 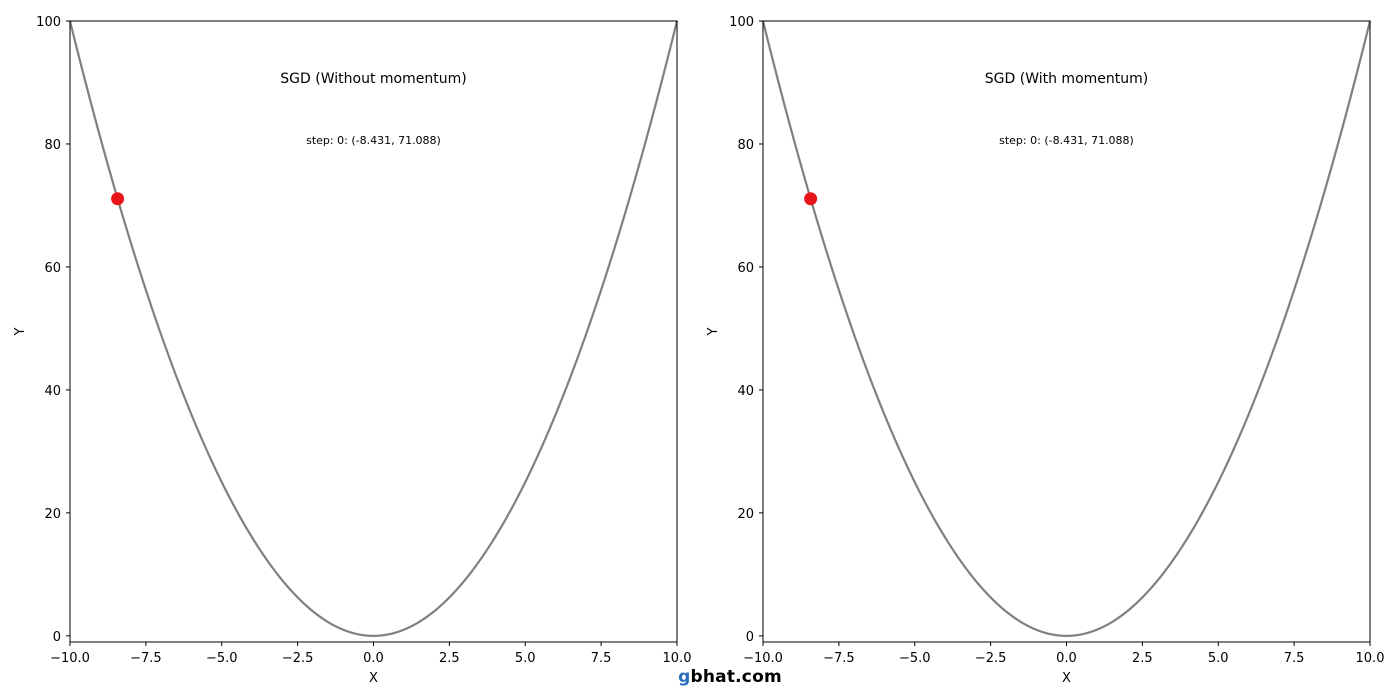 I want to click on chart-title: SGD (With momentum), so click(x=1066, y=79).